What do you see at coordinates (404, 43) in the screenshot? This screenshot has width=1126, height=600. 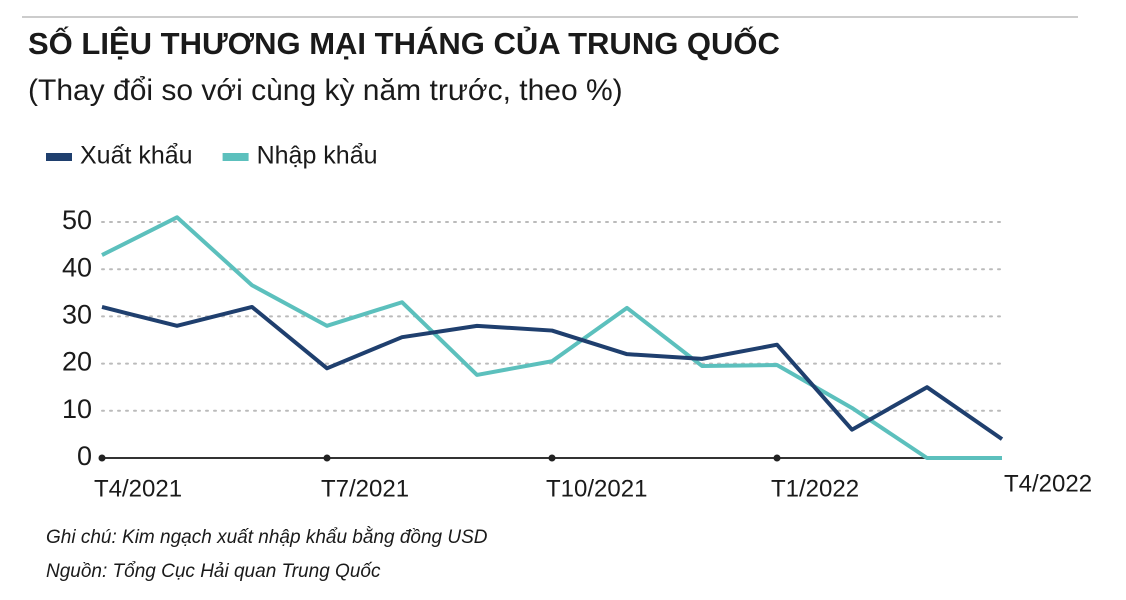 I see `chart-title: SỐ LIỆU THƯƠNG MẠI THÁNG CỦA TRUNG QUỐC` at bounding box center [404, 43].